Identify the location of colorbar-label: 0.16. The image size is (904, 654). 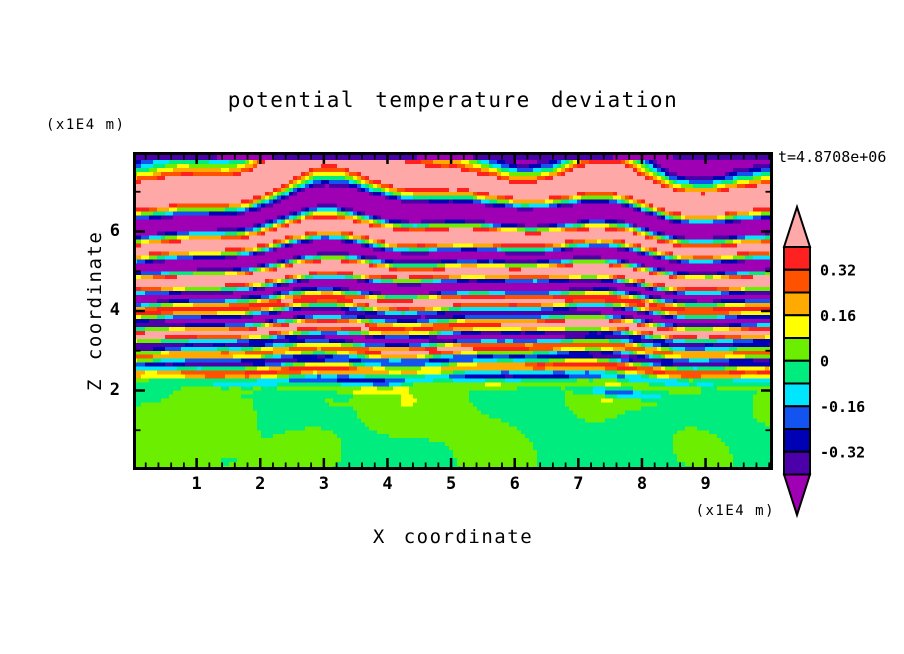
(838, 316).